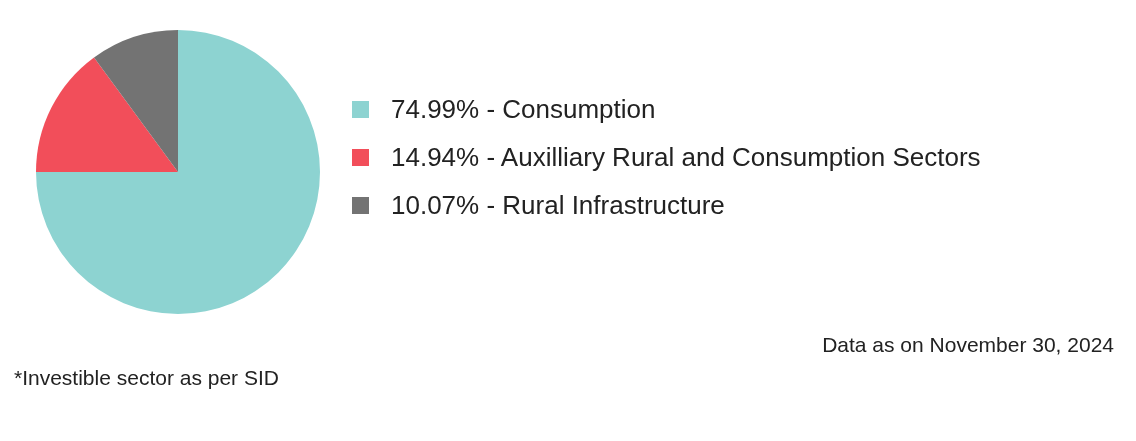 The image size is (1136, 441). I want to click on legend-label: 10.07% - Rural Infrastructure, so click(558, 205).